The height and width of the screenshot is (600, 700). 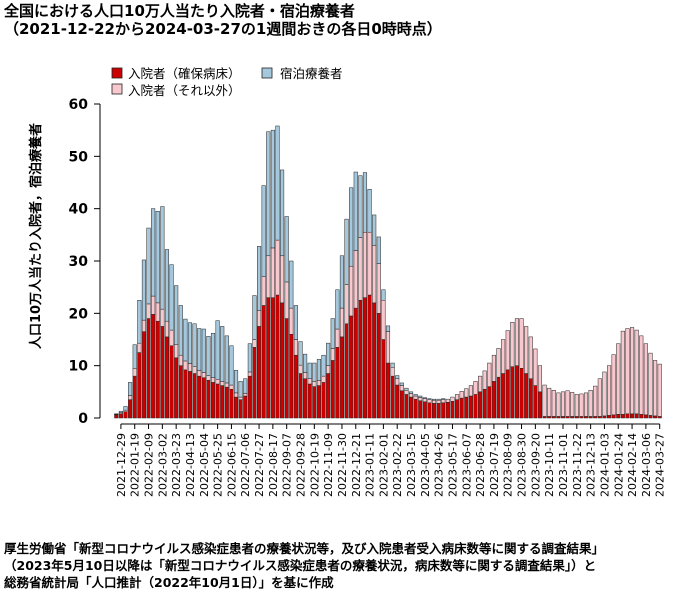 What do you see at coordinates (397, 465) in the screenshot?
I see `x-tick-label: 2023-02-22` at bounding box center [397, 465].